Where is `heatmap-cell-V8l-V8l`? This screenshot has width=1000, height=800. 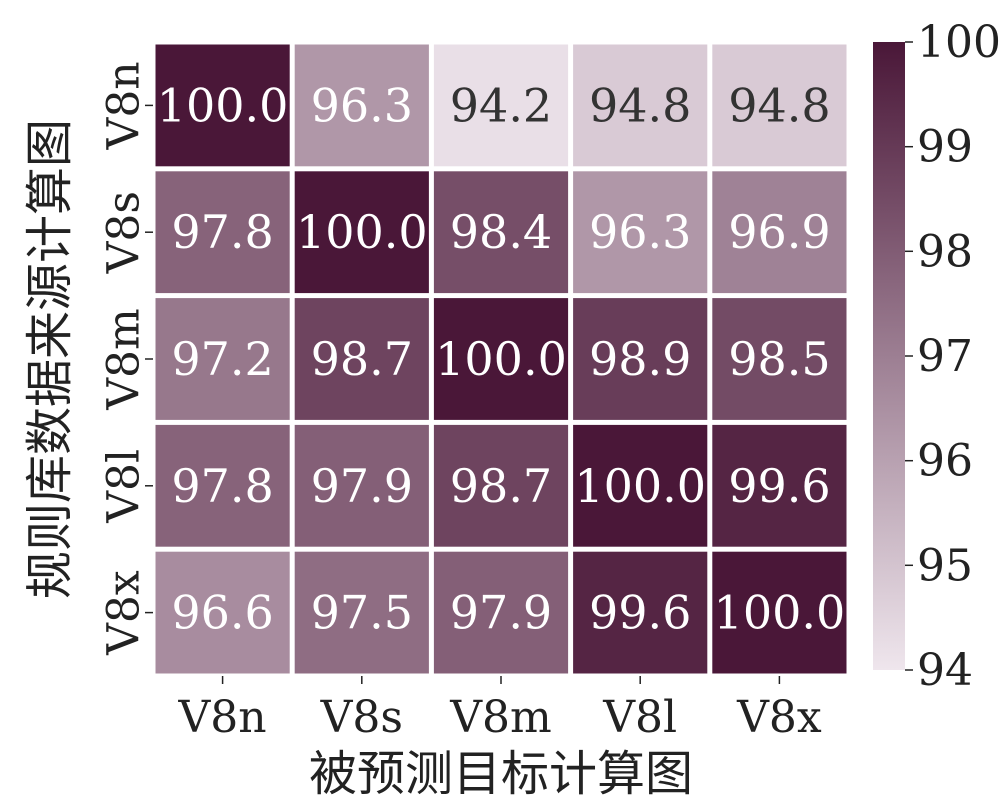
heatmap-cell-V8l-V8l is located at coordinates (640, 485).